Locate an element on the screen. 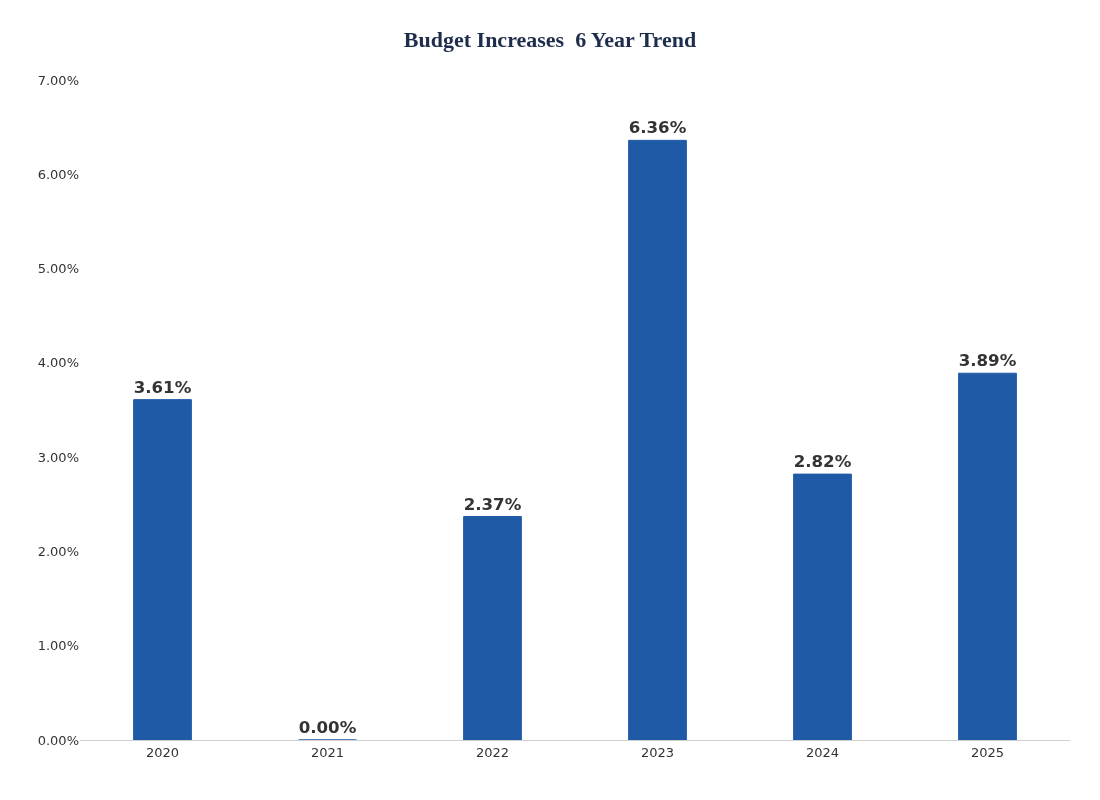  y-tick-label: 5.00% is located at coordinates (58, 269).